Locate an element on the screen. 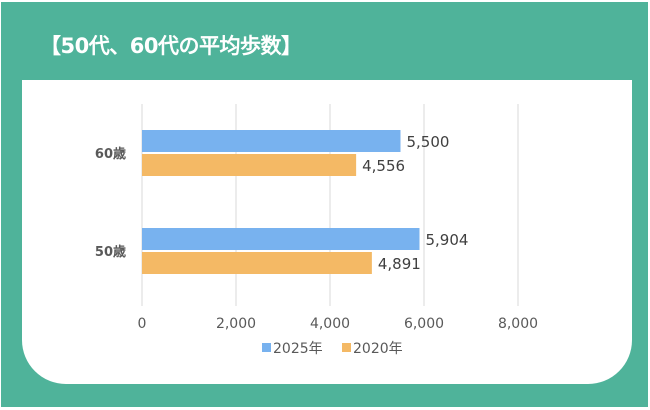  data-label: 4,891 is located at coordinates (399, 264).